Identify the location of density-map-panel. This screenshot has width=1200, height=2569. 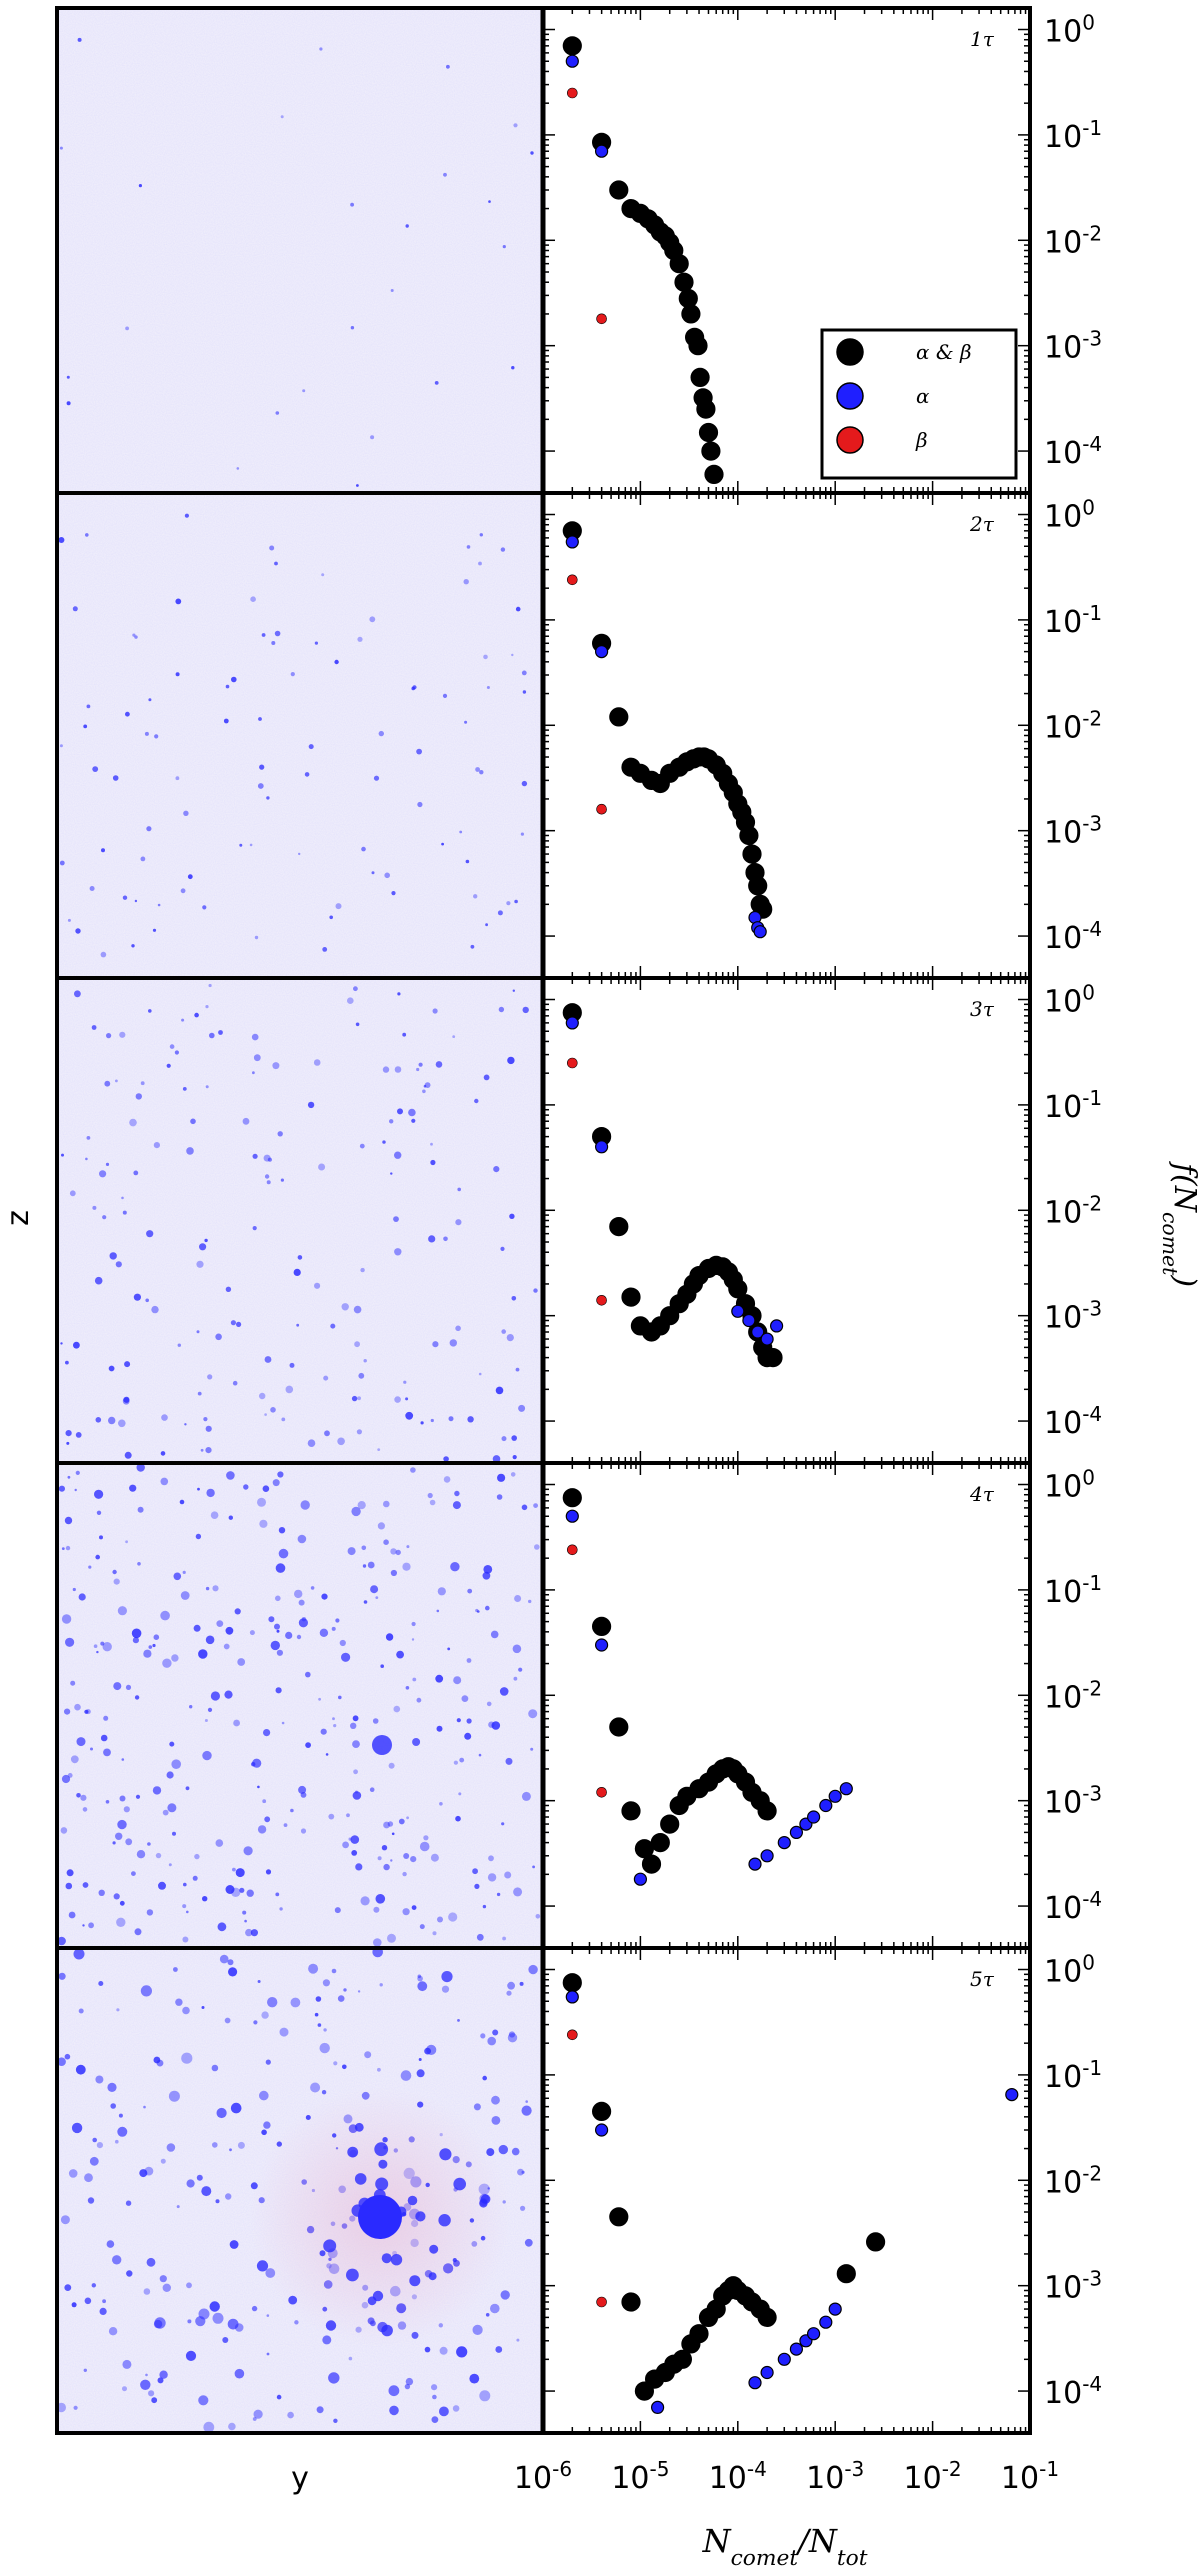
(300, 735).